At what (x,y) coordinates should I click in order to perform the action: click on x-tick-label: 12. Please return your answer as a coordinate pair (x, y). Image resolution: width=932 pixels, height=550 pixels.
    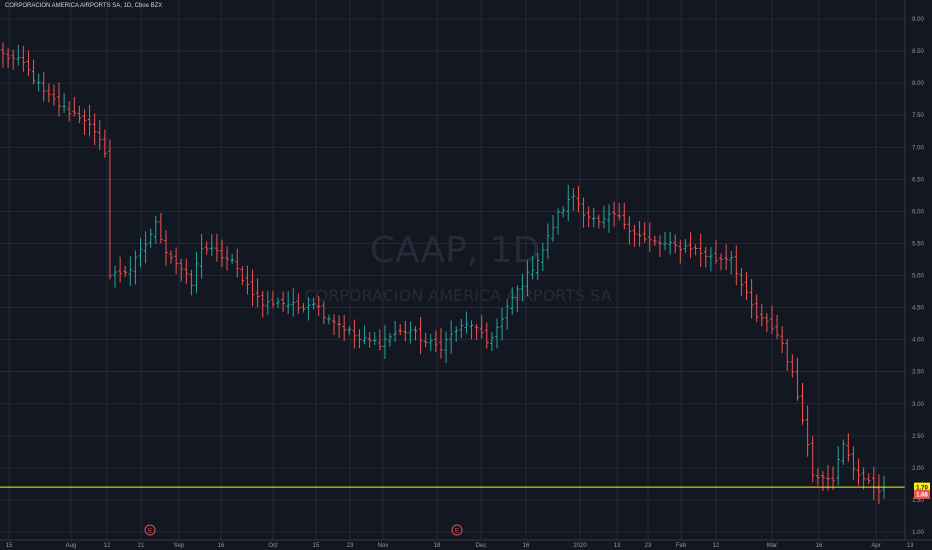
    Looking at the image, I should click on (107, 546).